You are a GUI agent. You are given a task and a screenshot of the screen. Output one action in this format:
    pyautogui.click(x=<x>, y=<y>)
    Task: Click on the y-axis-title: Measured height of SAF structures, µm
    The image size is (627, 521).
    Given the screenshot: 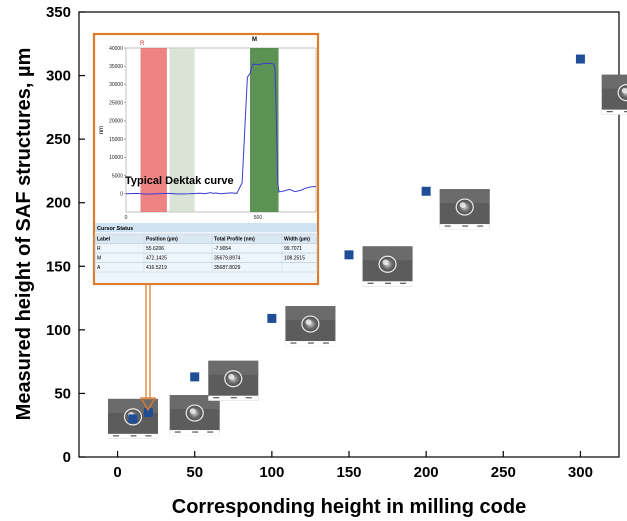 What is the action you would take?
    pyautogui.click(x=24, y=234)
    